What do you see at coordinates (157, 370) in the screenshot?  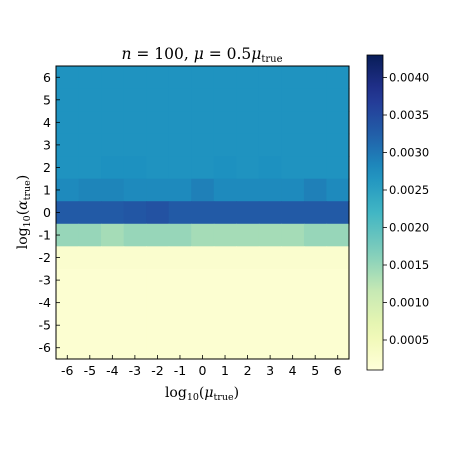 I see `x-tick-label: -2` at bounding box center [157, 370].